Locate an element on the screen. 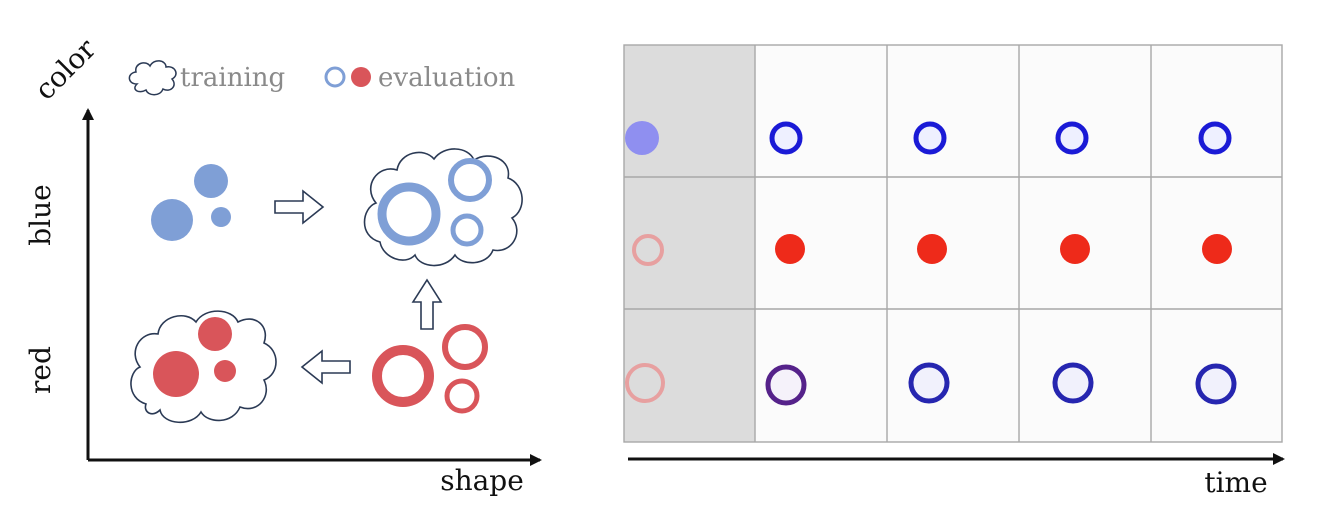 The image size is (1329, 523). input-blue-filled-circle is located at coordinates (642, 138).